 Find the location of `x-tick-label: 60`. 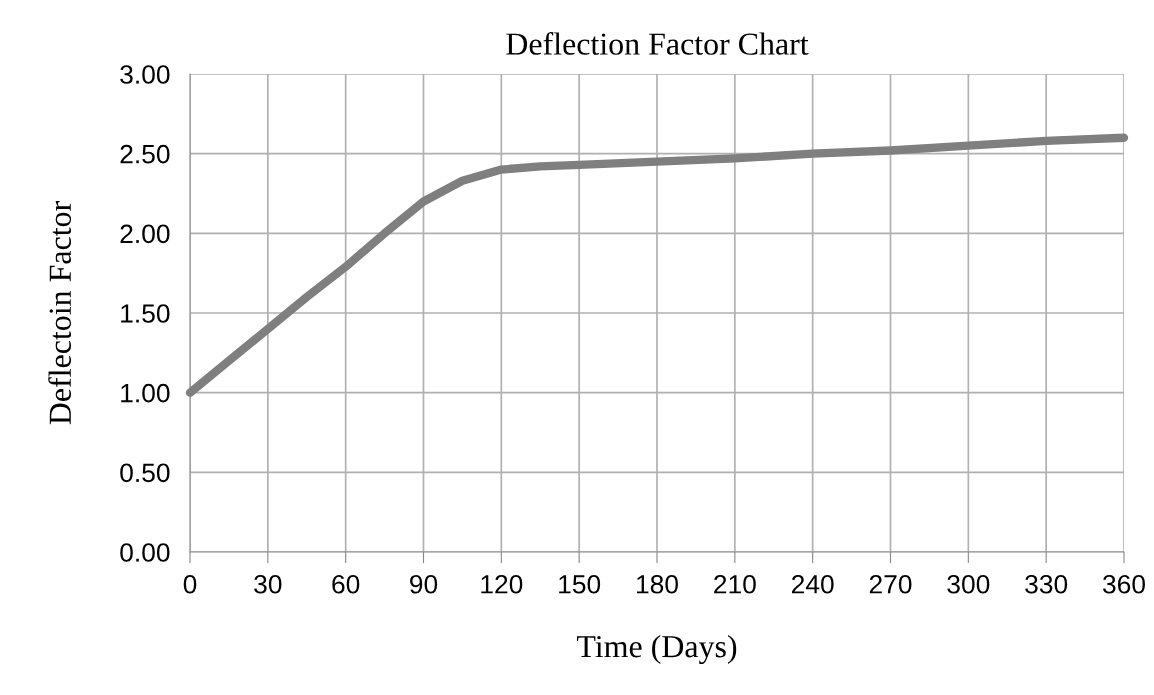

x-tick-label: 60 is located at coordinates (346, 584).